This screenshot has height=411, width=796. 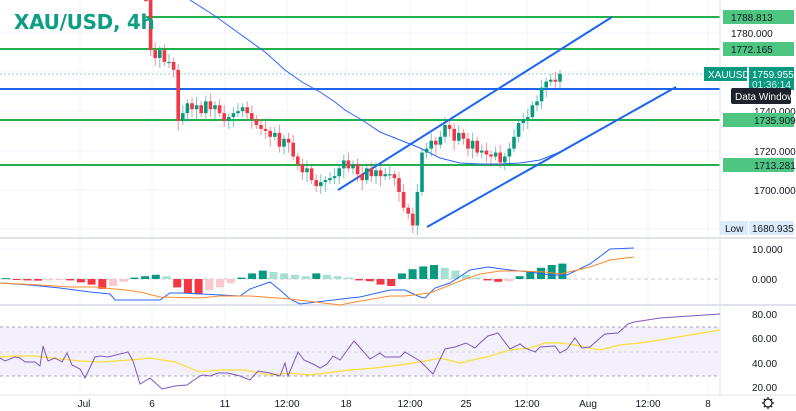 I want to click on rsi-tick: 40.00, so click(x=764, y=364).